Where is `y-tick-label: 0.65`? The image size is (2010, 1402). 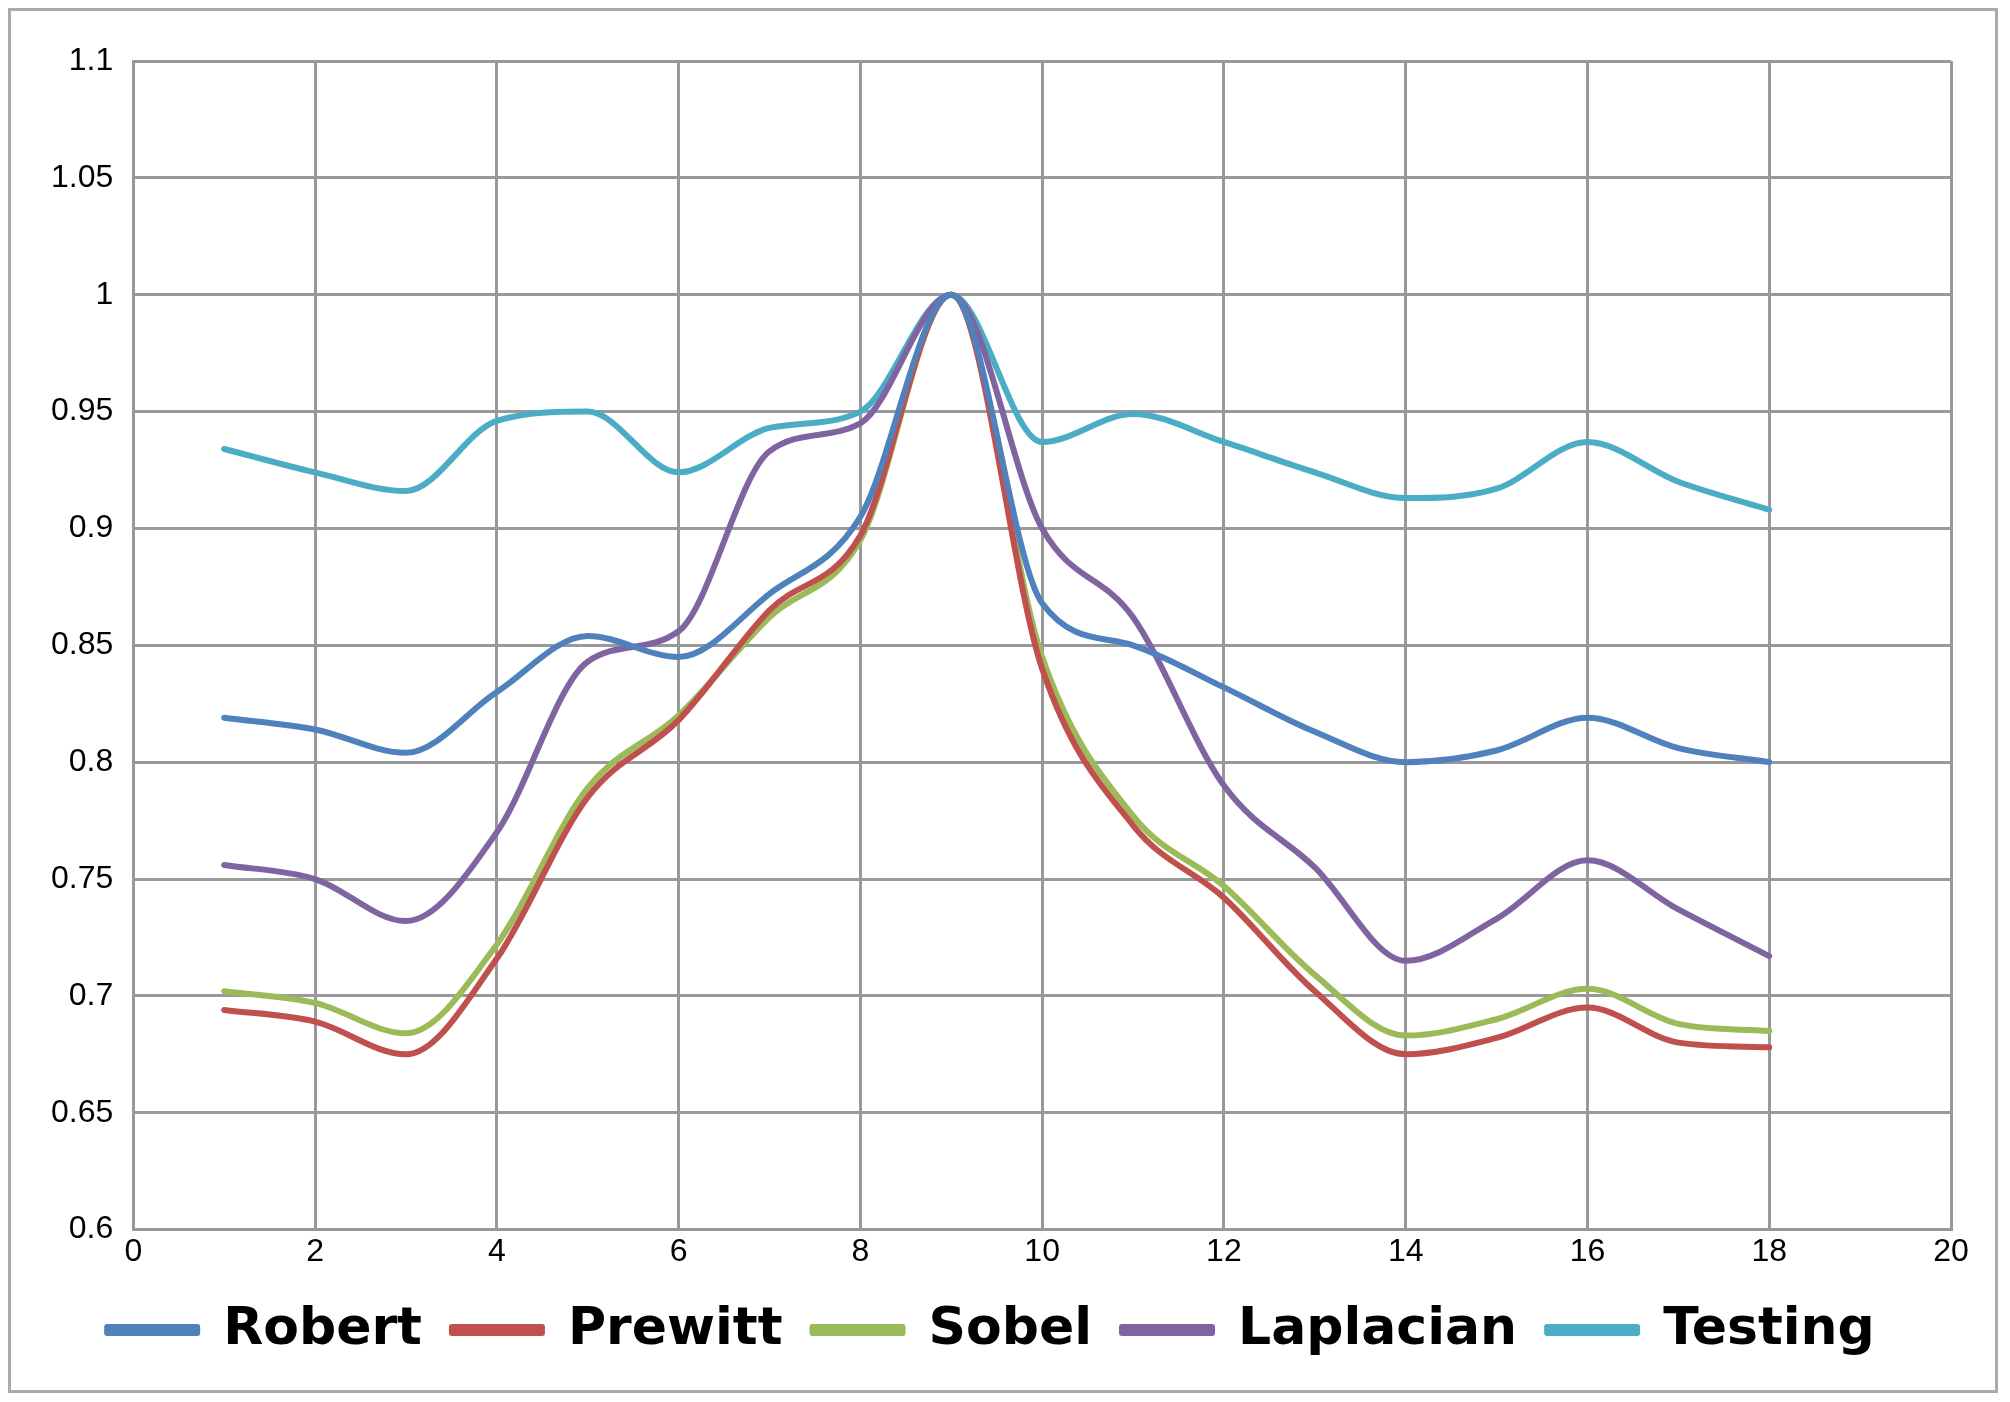 y-tick-label: 0.65 is located at coordinates (82, 1110).